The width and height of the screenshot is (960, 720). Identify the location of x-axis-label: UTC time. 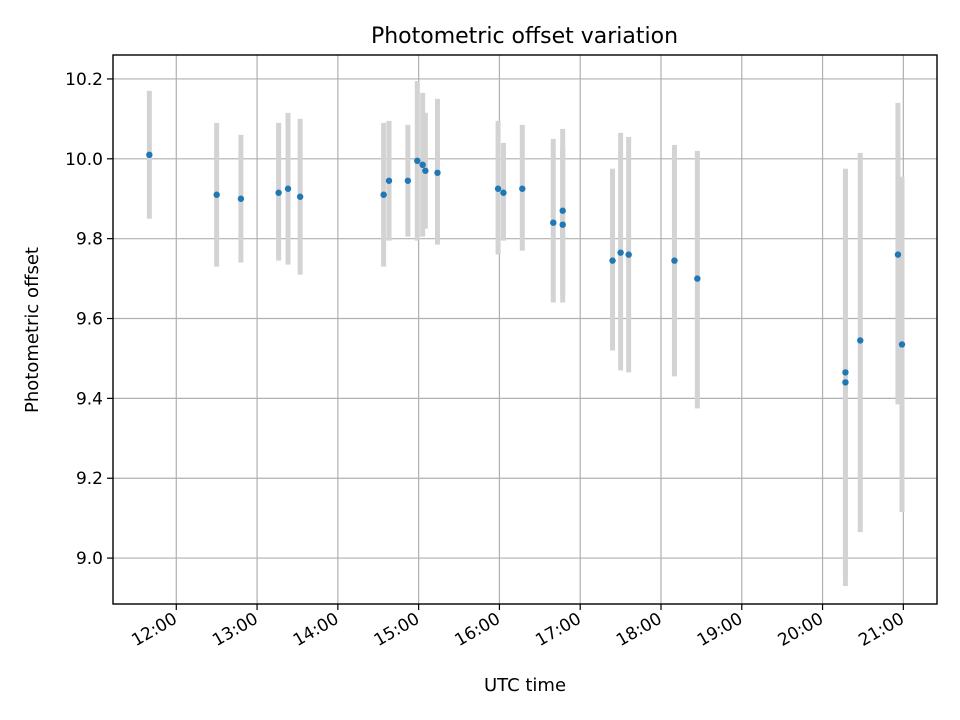
(525, 685).